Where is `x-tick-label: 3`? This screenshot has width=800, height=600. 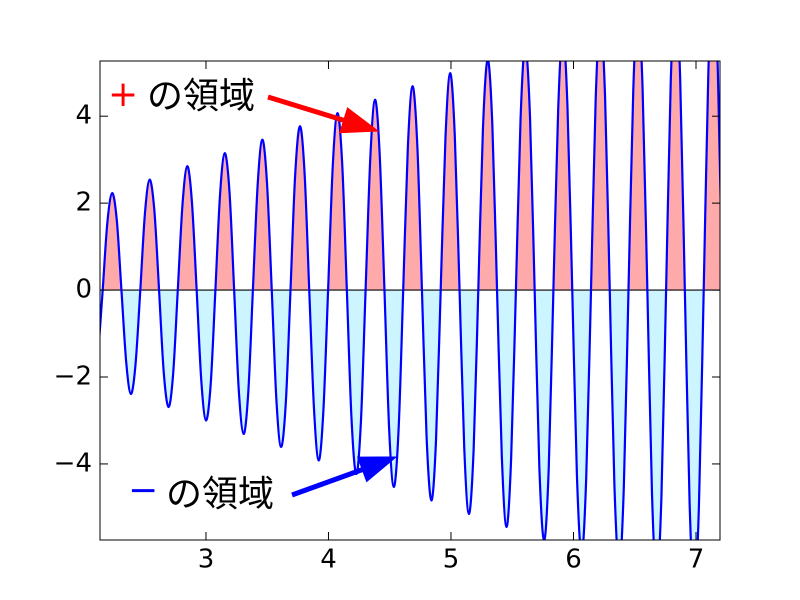
x-tick-label: 3 is located at coordinates (206, 560).